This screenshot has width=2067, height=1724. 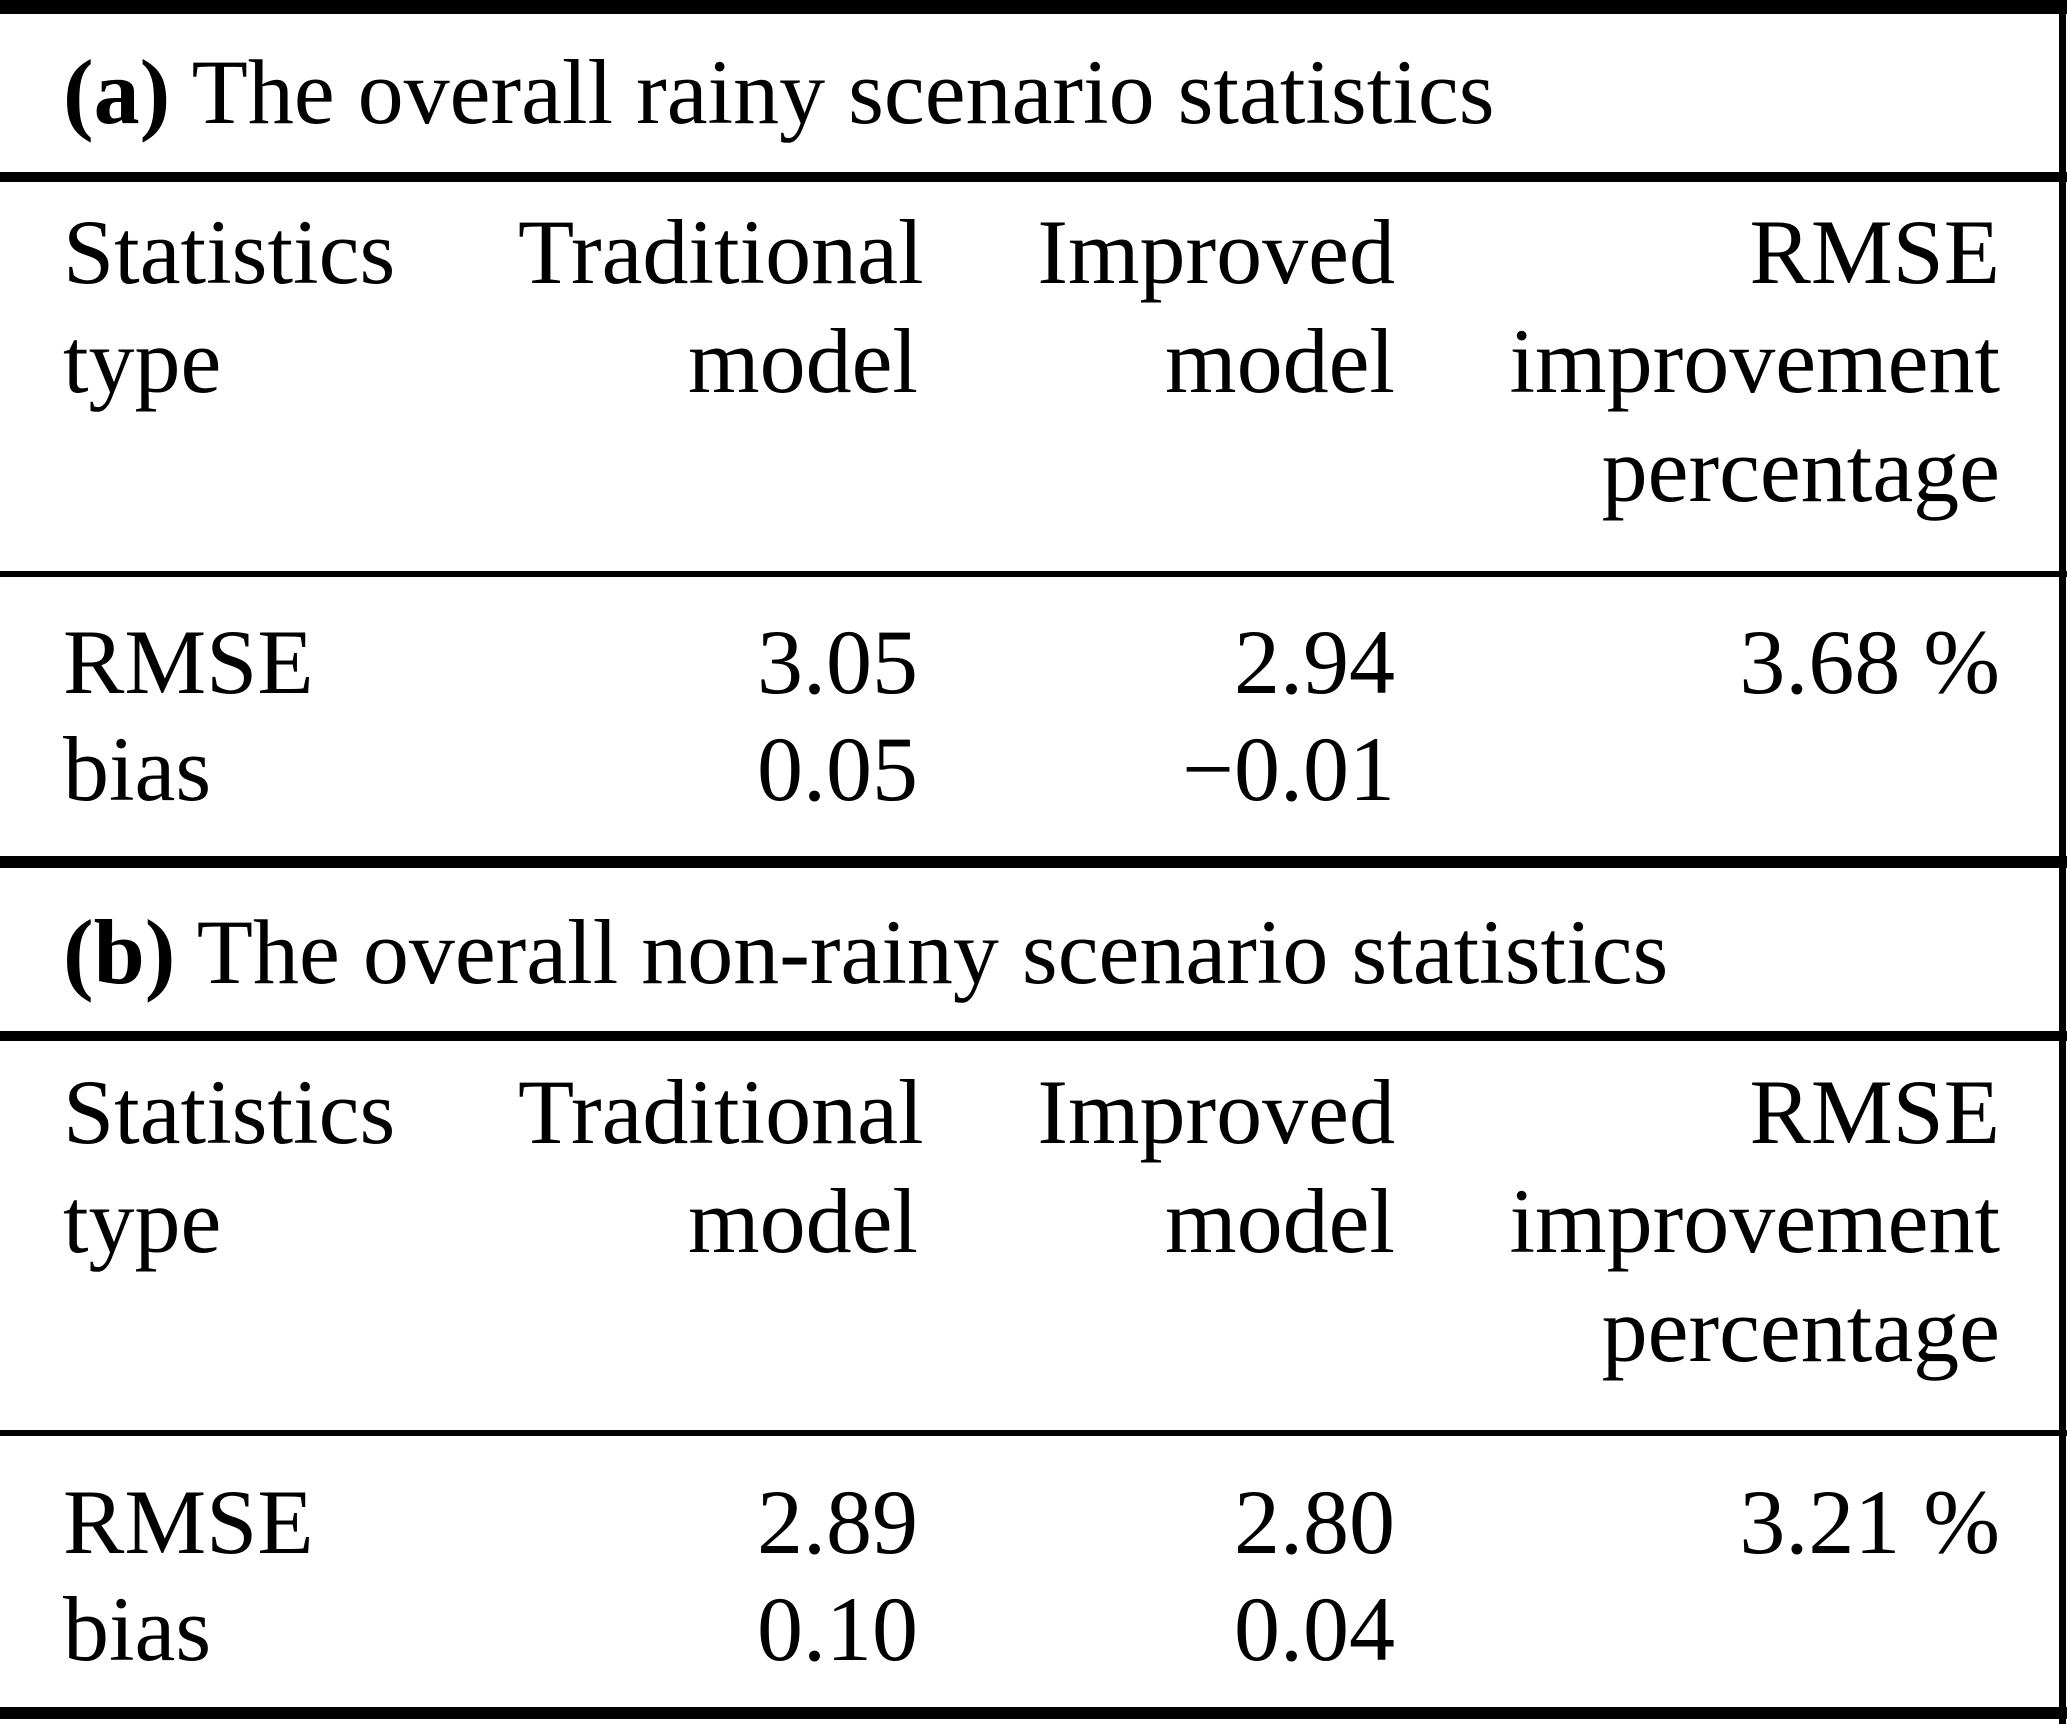 I want to click on subtable-b-header-bottom-rule, so click(x=1033, y=1433).